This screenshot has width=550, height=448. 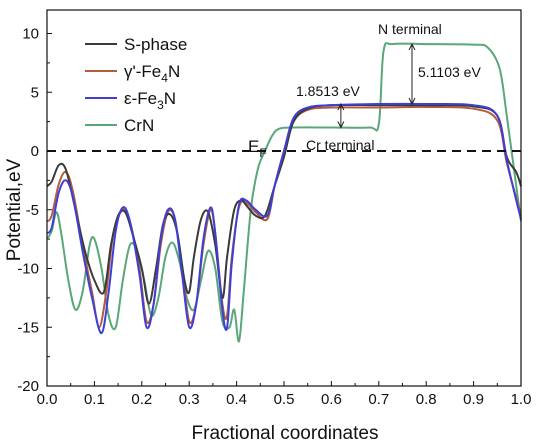 What do you see at coordinates (35, 151) in the screenshot?
I see `y-tick-label: 0` at bounding box center [35, 151].